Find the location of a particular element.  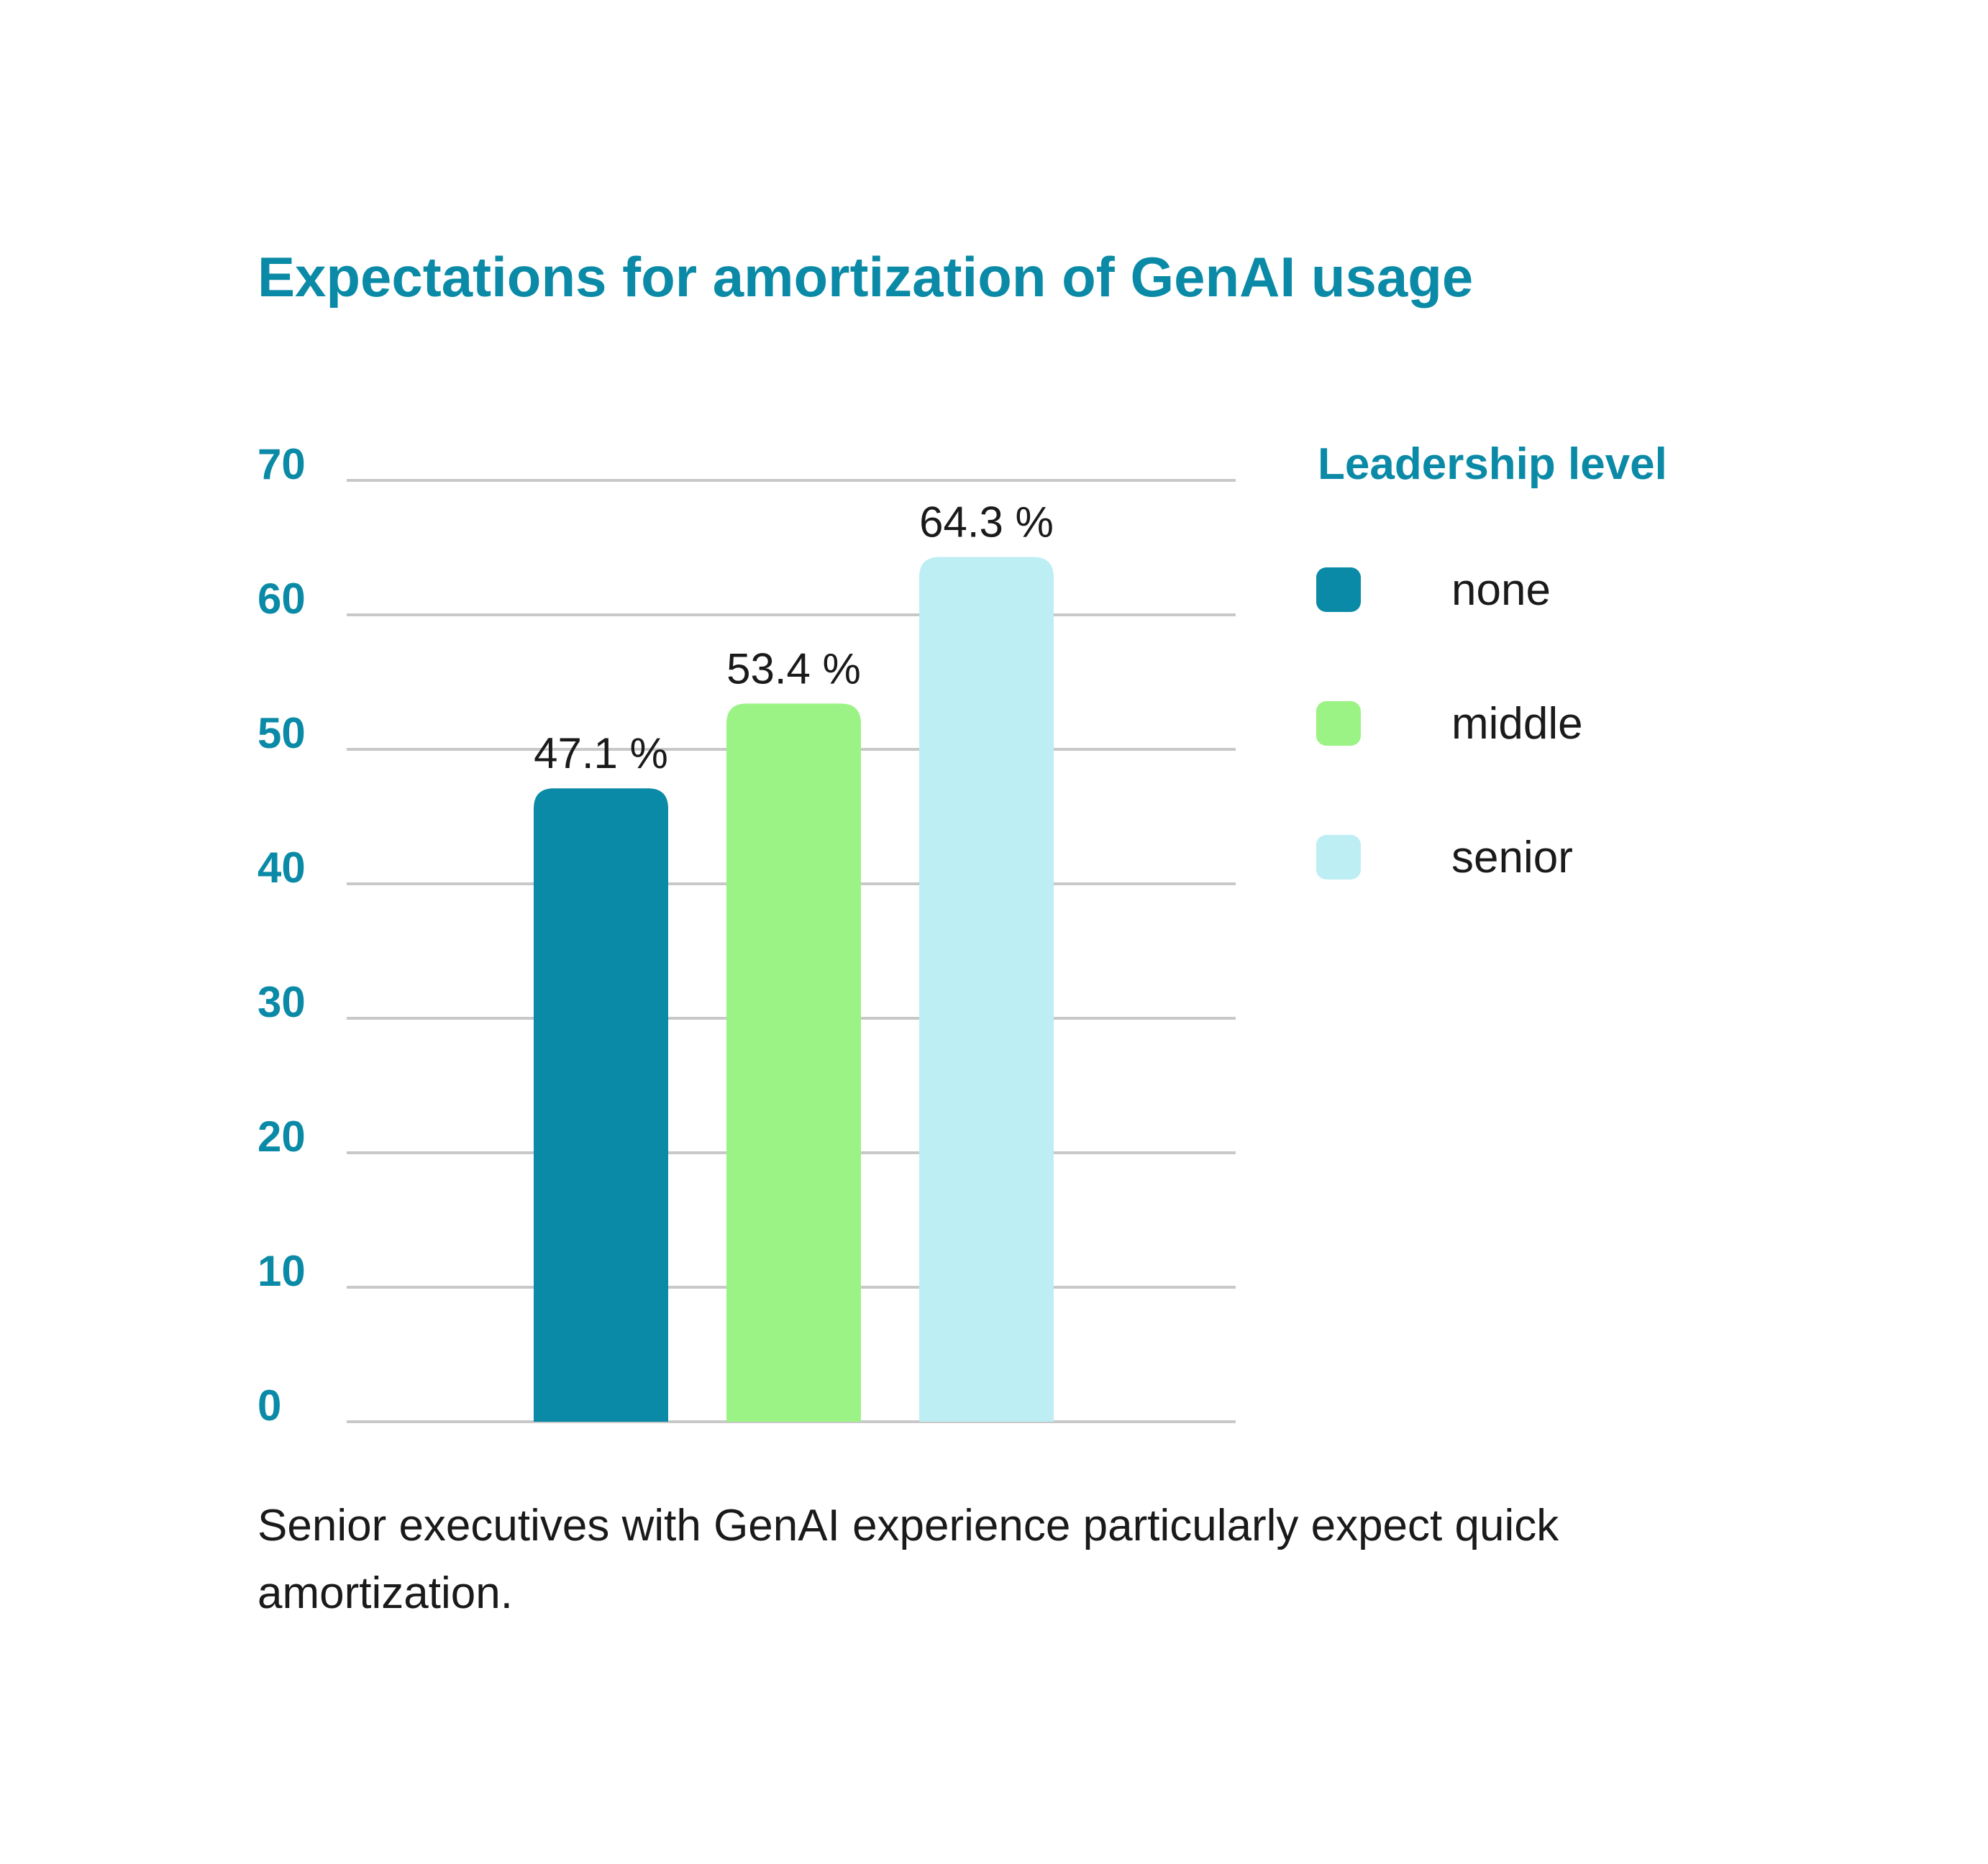

y-tick-label-40: 40 is located at coordinates (281, 868).